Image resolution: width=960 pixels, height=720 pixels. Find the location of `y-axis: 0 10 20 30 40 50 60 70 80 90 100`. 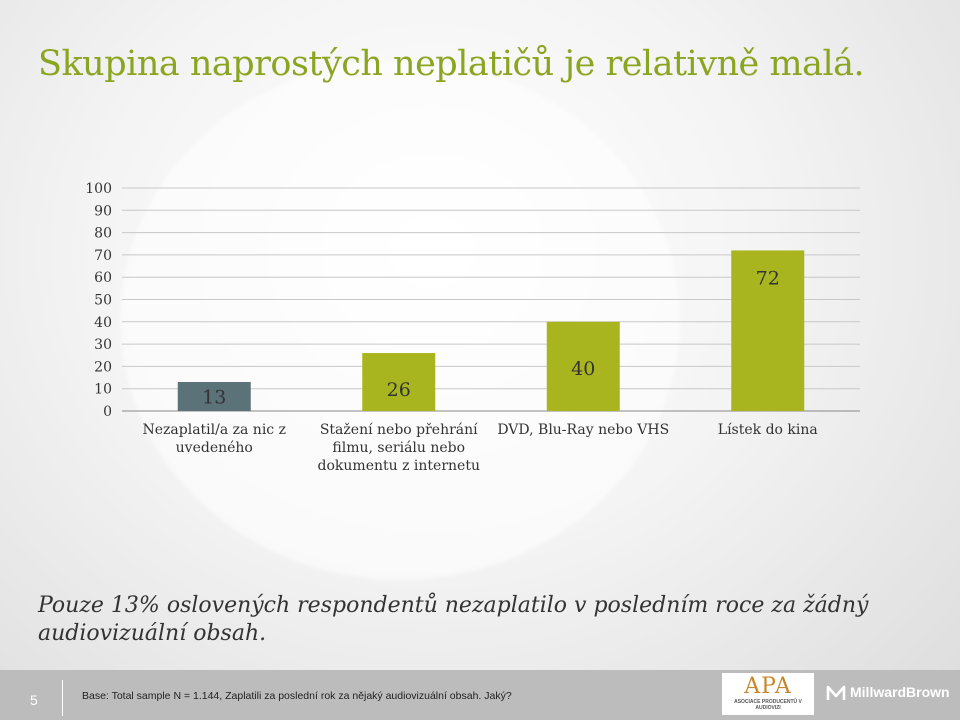

y-axis: 0 10 20 30 40 50 60 70 80 90 100 is located at coordinates (98, 300).